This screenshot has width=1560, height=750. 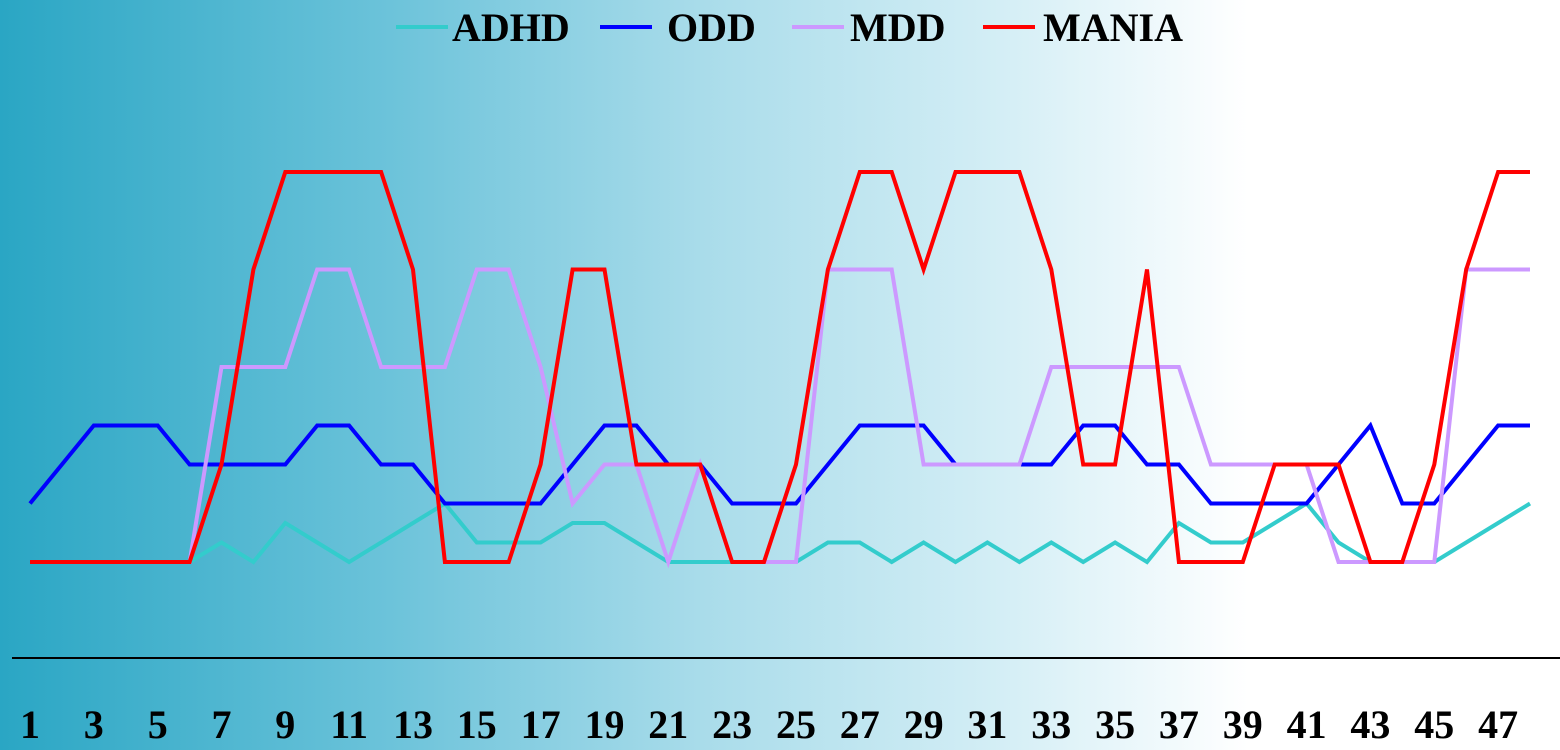 I want to click on series-line-odd, so click(x=779, y=463).